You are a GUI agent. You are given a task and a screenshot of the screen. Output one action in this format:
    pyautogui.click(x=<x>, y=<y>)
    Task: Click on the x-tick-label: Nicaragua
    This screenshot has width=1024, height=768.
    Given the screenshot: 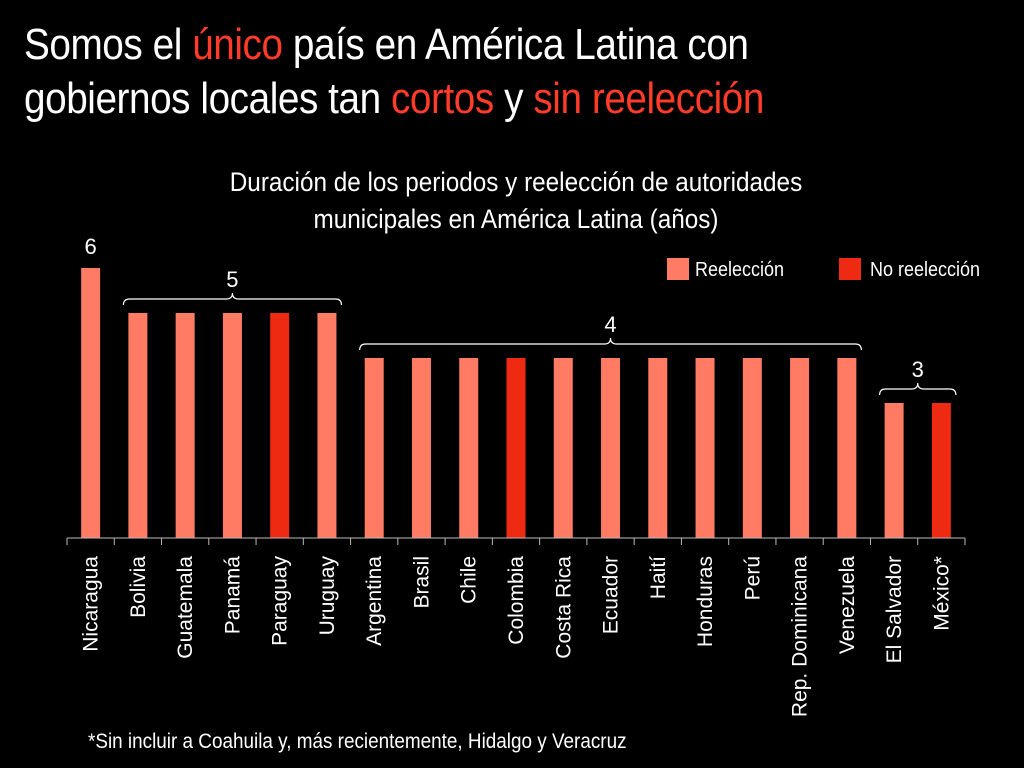 What is the action you would take?
    pyautogui.click(x=91, y=604)
    